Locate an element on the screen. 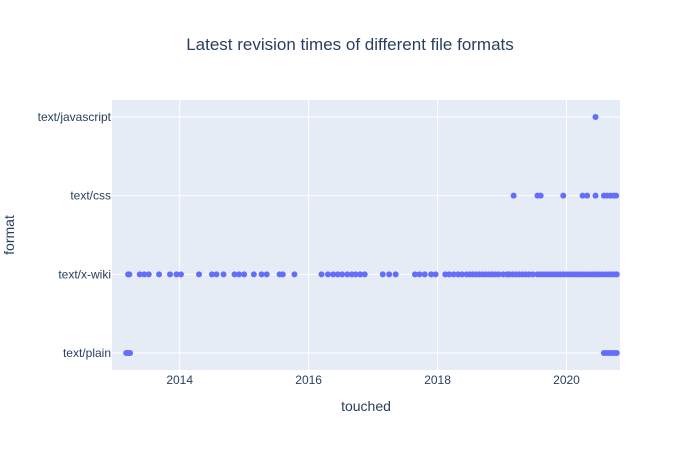 The width and height of the screenshot is (700, 455). y-axis-title: format is located at coordinates (9, 235).